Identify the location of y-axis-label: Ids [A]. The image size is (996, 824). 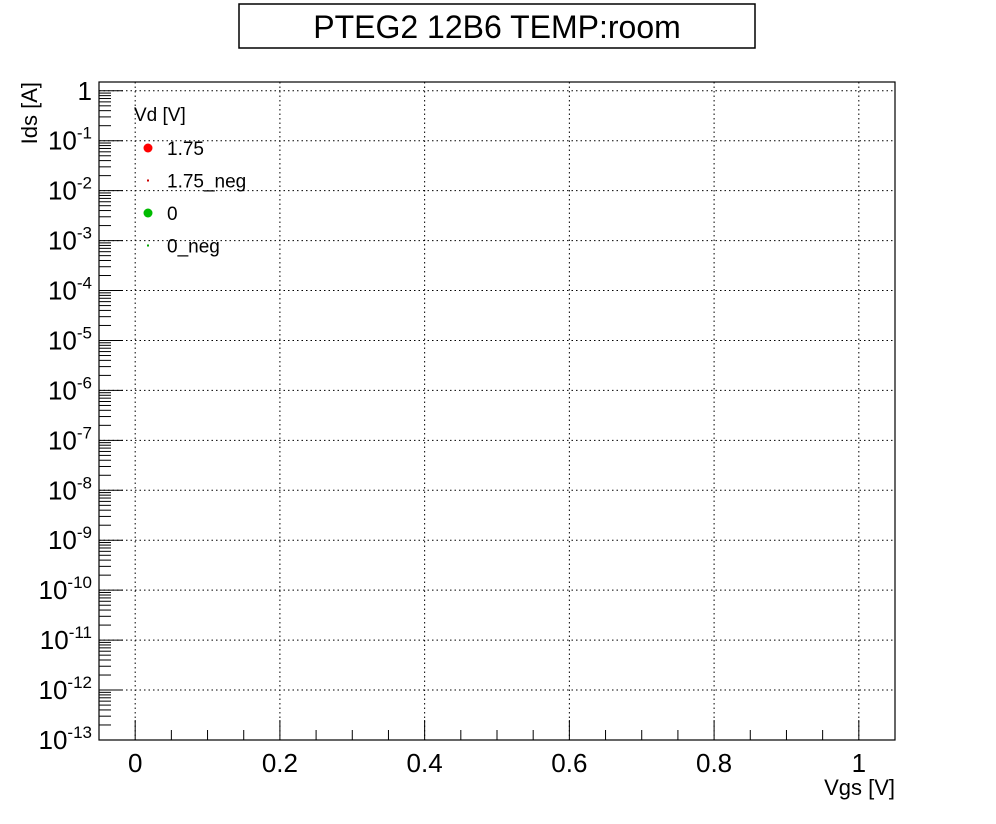
(29, 113).